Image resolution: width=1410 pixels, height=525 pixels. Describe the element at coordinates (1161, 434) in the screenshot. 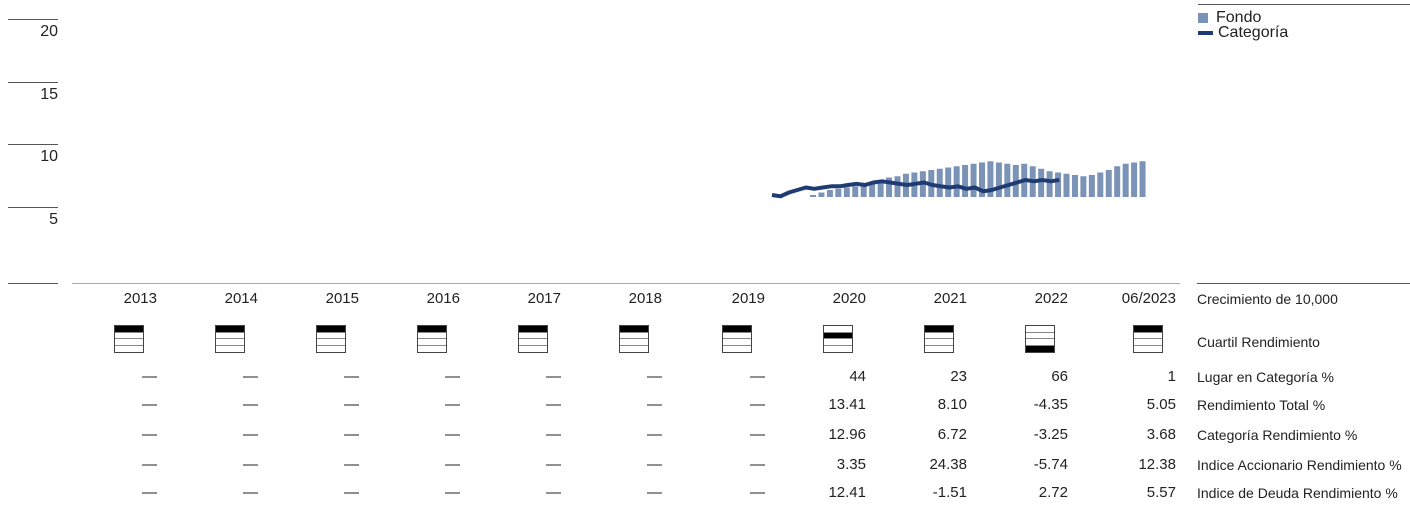

I see `table-cell: 3.68` at that location.